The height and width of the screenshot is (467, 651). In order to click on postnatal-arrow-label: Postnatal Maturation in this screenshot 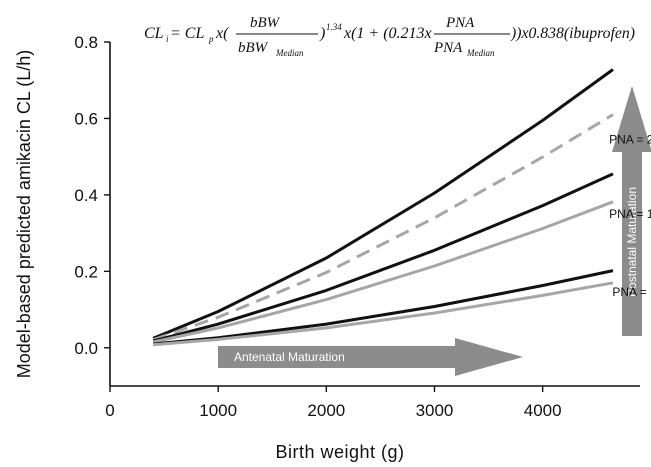, I will do `click(632, 242)`.